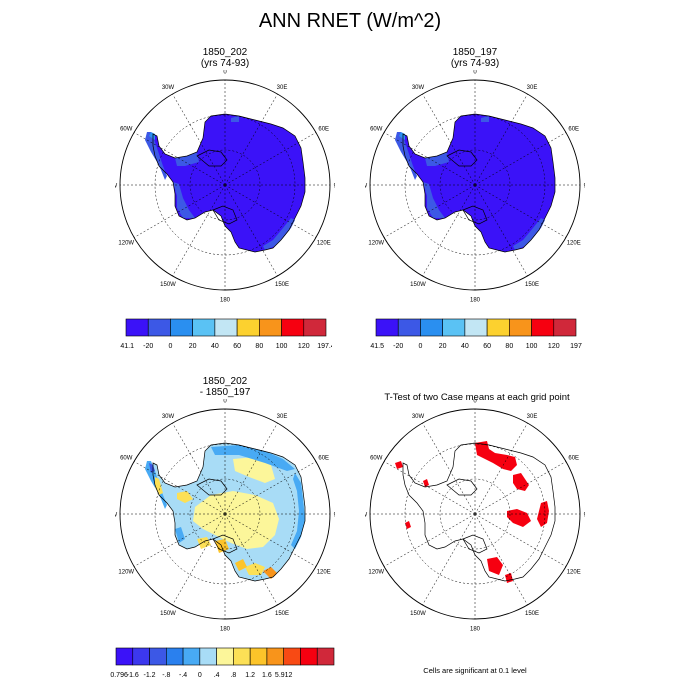  What do you see at coordinates (475, 670) in the screenshot?
I see `significance-footnote: Cells are significant at 0.1 level` at bounding box center [475, 670].